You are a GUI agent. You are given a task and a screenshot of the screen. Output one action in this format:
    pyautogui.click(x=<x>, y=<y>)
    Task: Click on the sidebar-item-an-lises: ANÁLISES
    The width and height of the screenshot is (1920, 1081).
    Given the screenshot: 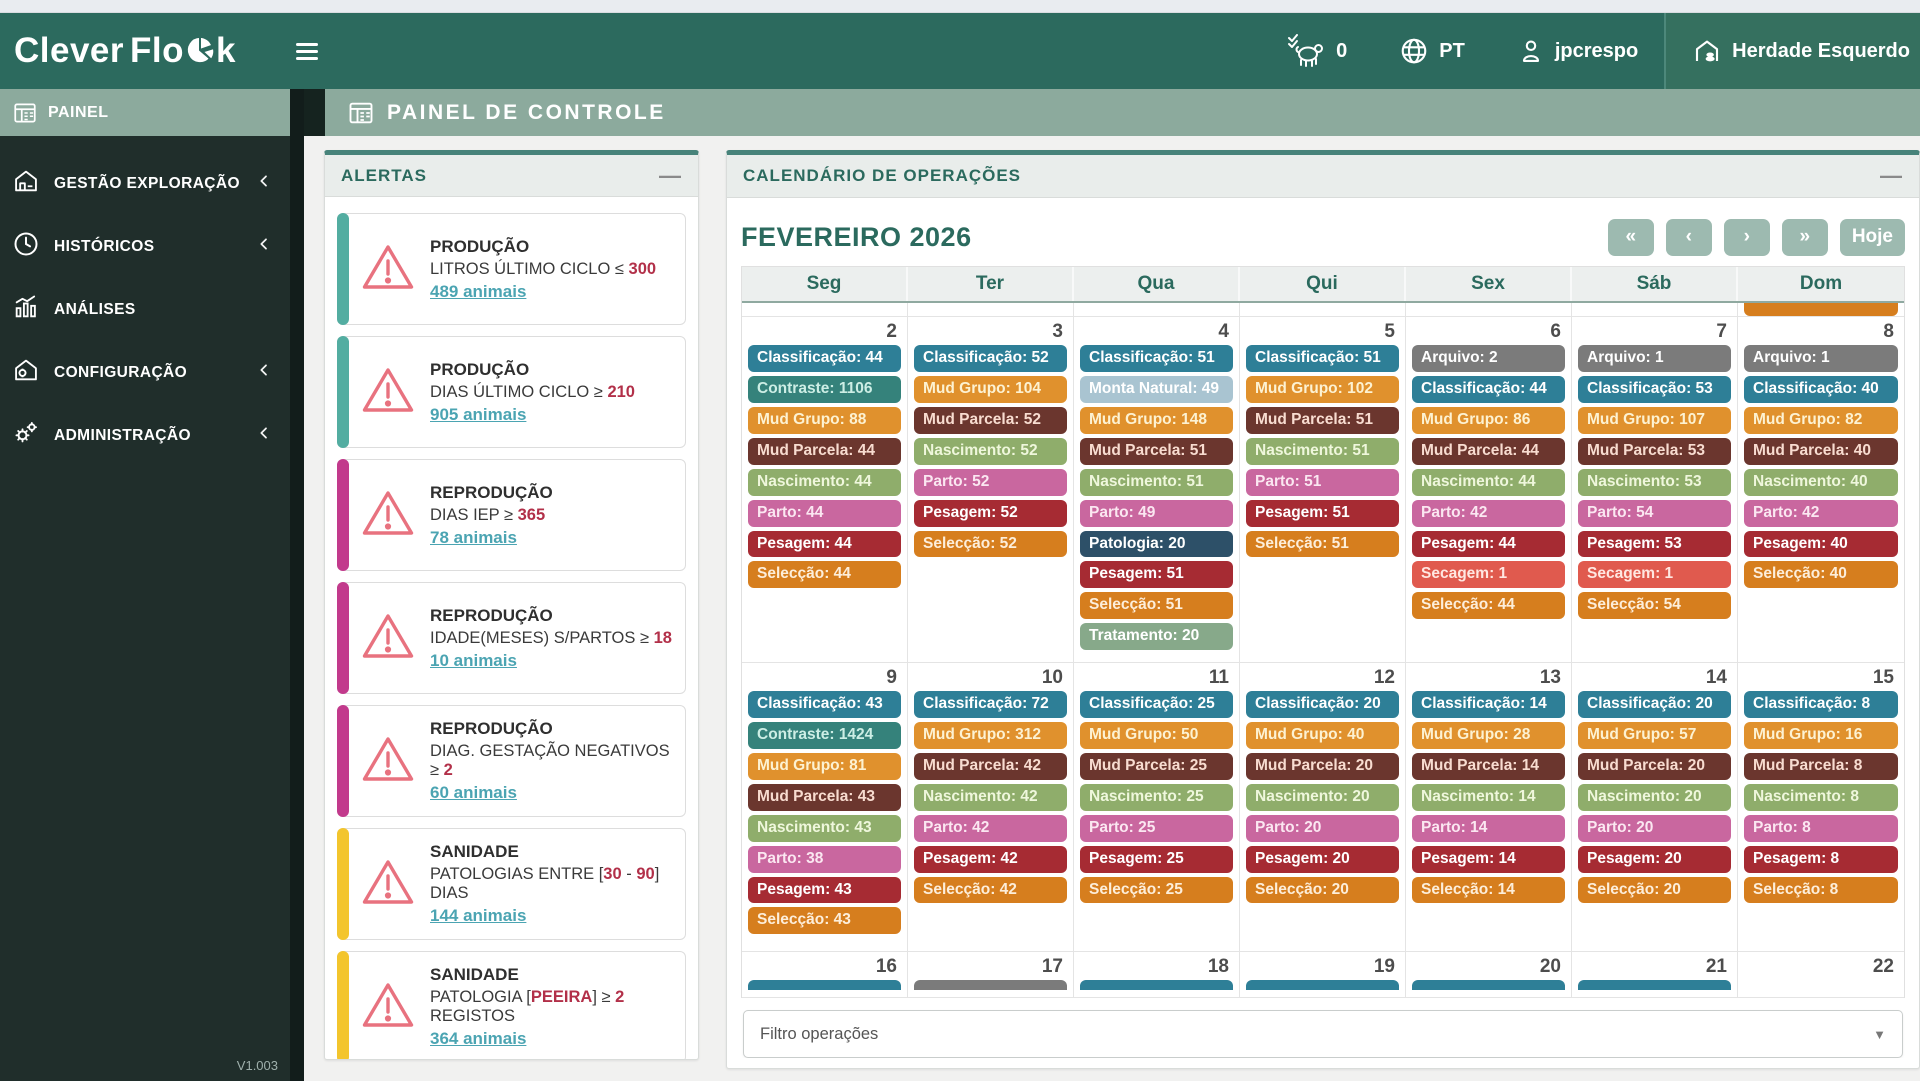 What is the action you would take?
    pyautogui.click(x=145, y=309)
    